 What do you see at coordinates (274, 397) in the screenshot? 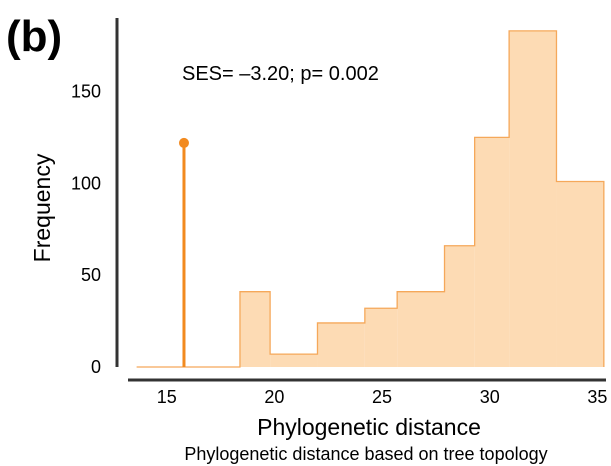
I see `x-tick-label: 20` at bounding box center [274, 397].